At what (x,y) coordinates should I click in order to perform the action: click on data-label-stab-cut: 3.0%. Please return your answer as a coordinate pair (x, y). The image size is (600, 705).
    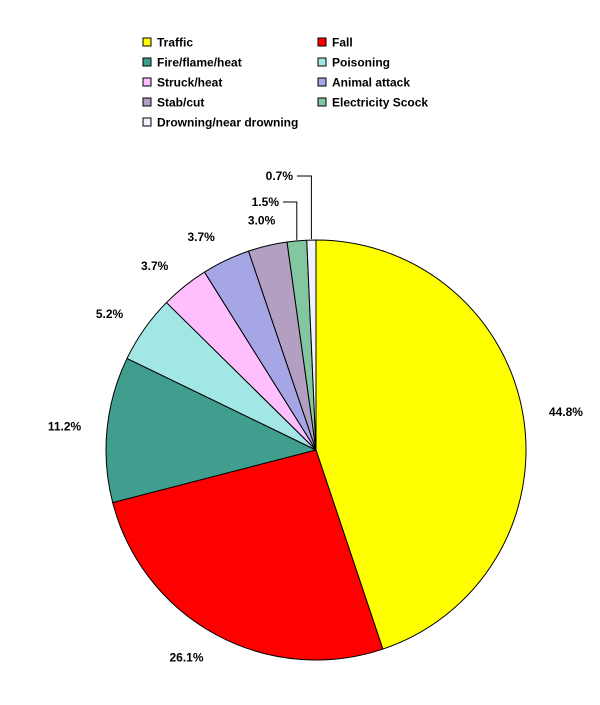
    Looking at the image, I should click on (262, 220).